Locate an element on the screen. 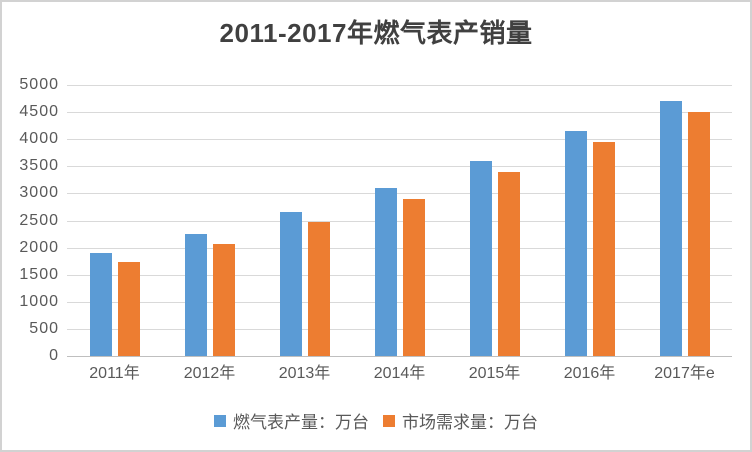 The width and height of the screenshot is (752, 452). y-tick-label-3000: 3000 is located at coordinates (39, 192).